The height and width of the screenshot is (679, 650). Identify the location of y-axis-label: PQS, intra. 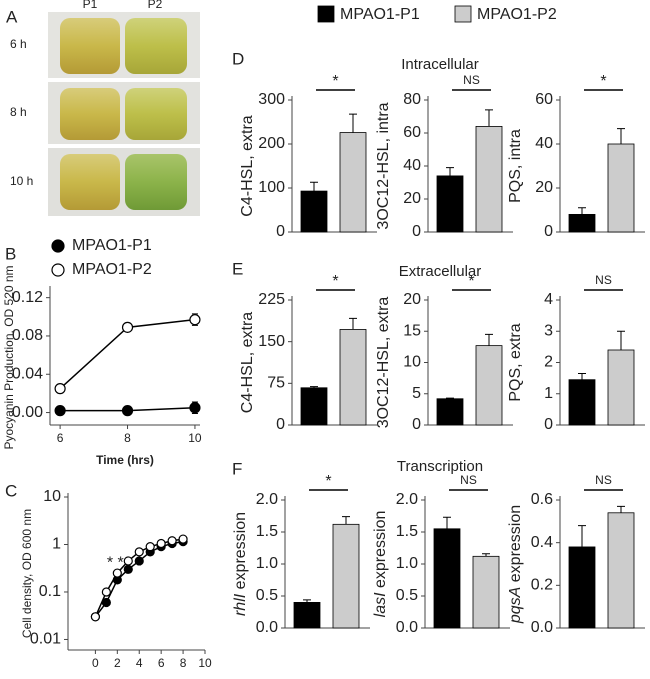
(515, 166).